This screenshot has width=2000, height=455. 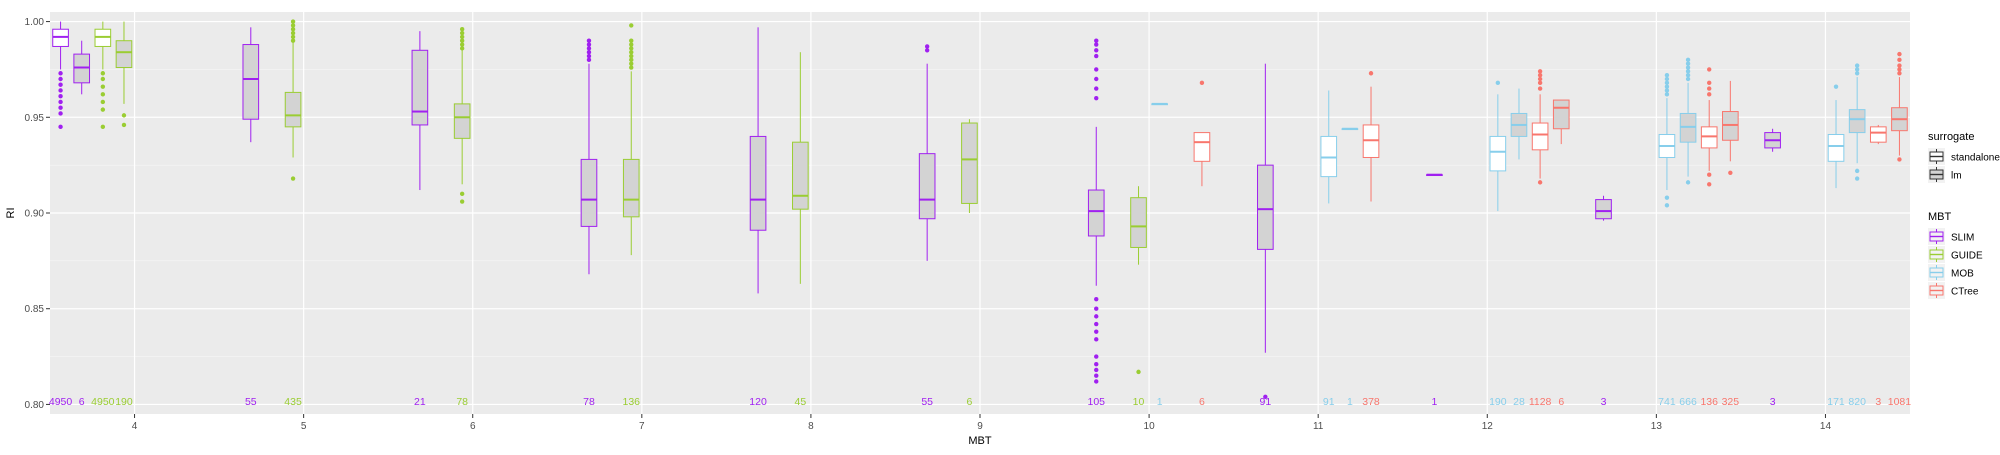 I want to click on count-label: 190, so click(x=1498, y=402).